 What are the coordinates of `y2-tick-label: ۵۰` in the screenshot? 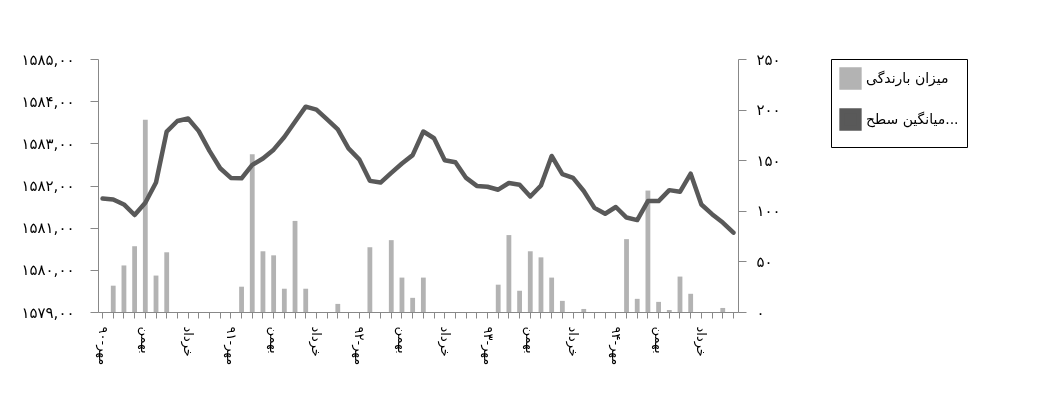 It's located at (764, 261).